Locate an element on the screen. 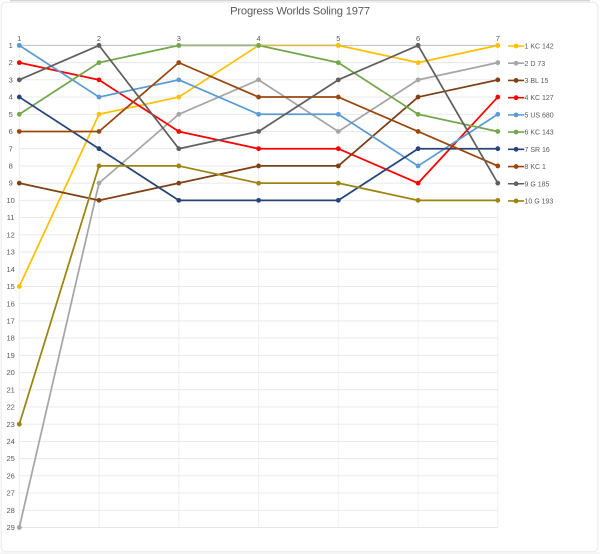 The height and width of the screenshot is (554, 600). svg-text: 22 is located at coordinates (11, 407).